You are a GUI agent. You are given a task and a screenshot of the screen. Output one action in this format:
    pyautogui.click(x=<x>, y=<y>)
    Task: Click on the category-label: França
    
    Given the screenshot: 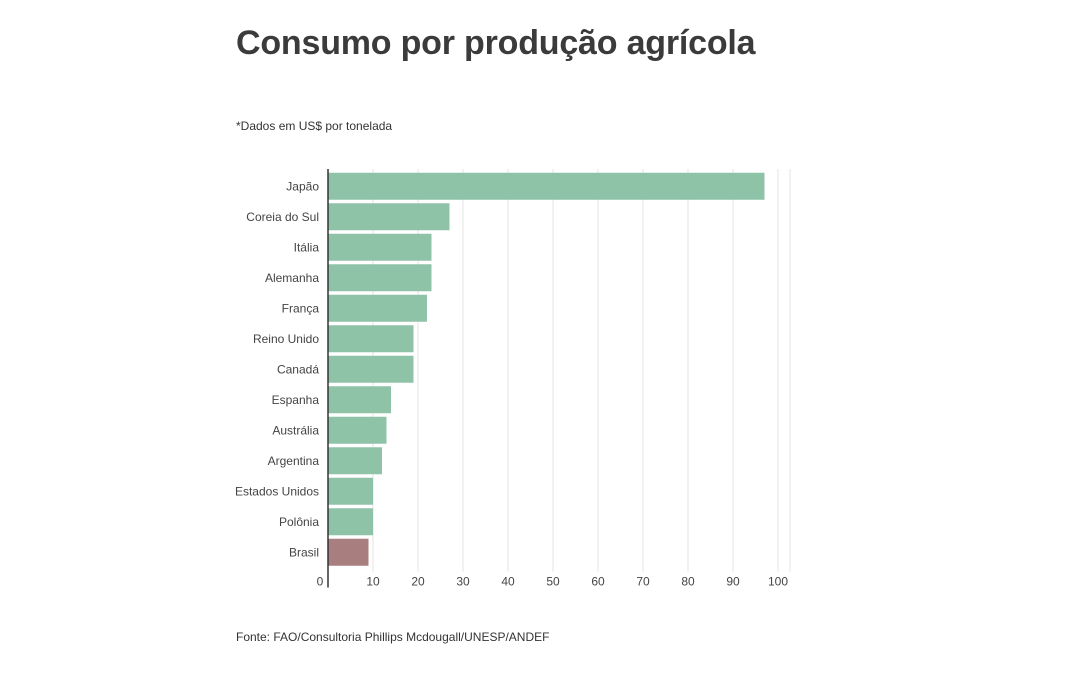 What is the action you would take?
    pyautogui.click(x=301, y=308)
    